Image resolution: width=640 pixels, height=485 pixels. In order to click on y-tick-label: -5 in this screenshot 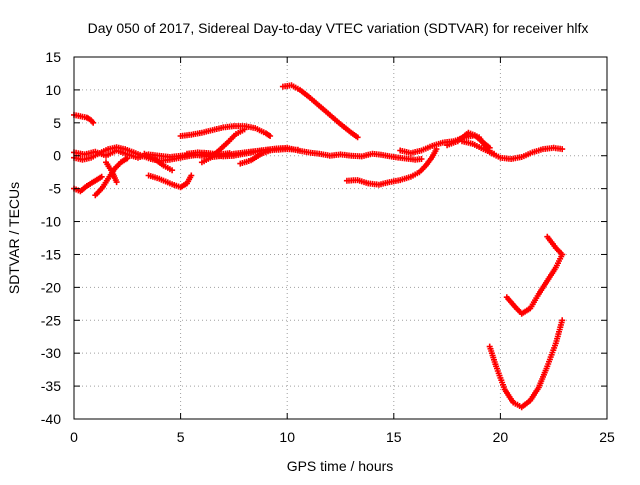, I will do `click(55, 189)`.